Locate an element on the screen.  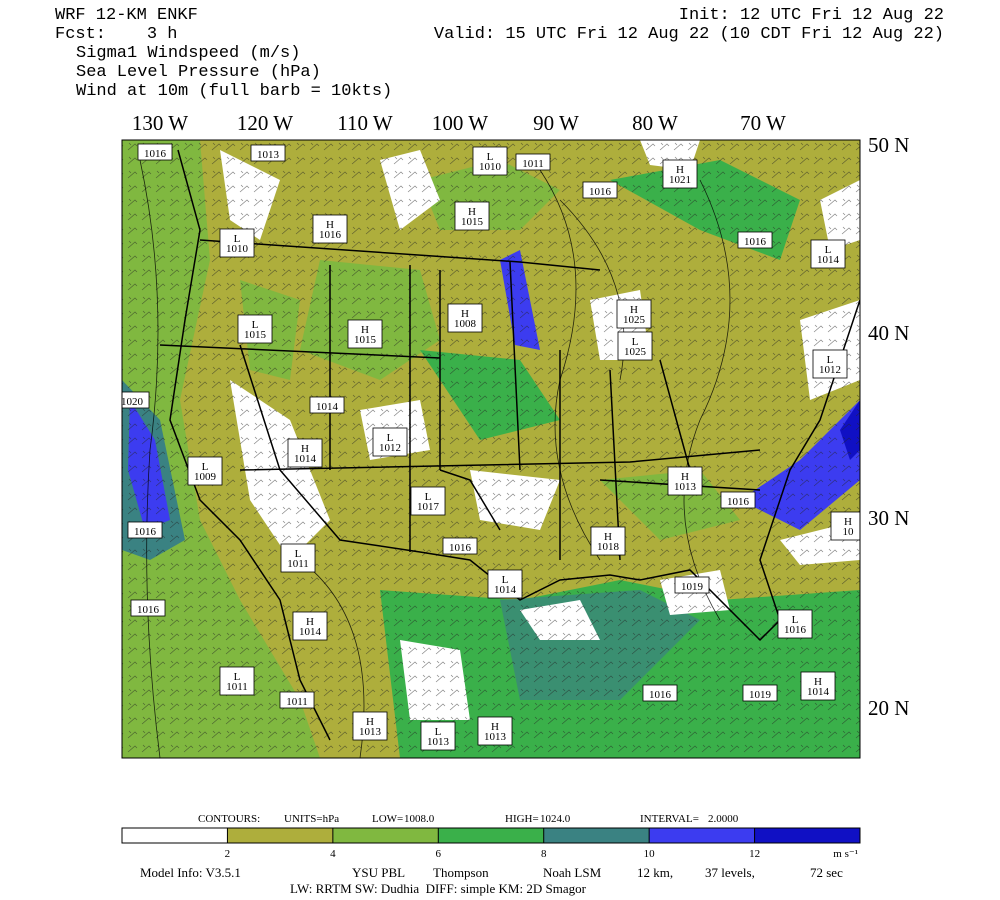
model-info: 37 levels, is located at coordinates (730, 872).